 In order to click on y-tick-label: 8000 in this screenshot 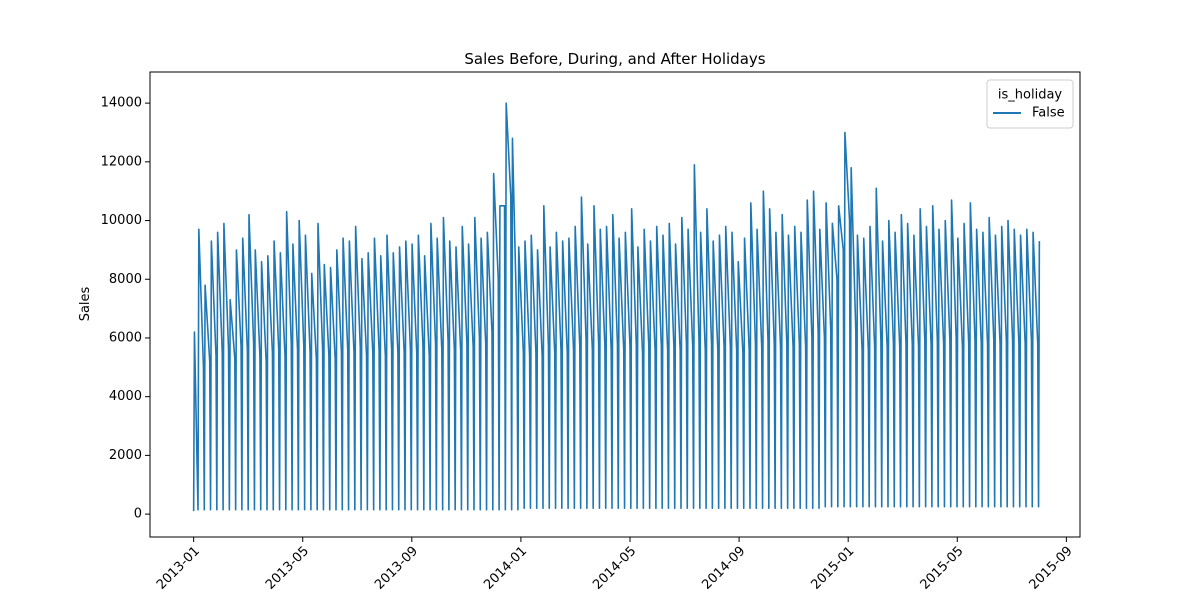, I will do `click(125, 279)`.